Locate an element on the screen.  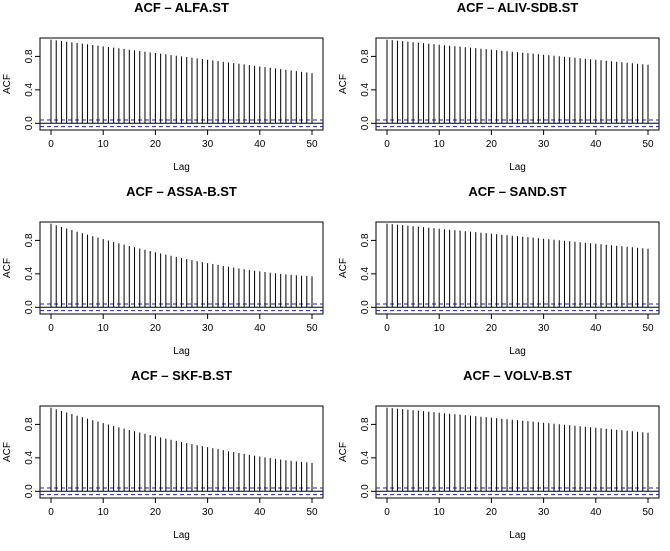
chart-title: ACF – SAND.ST is located at coordinates (517, 191).